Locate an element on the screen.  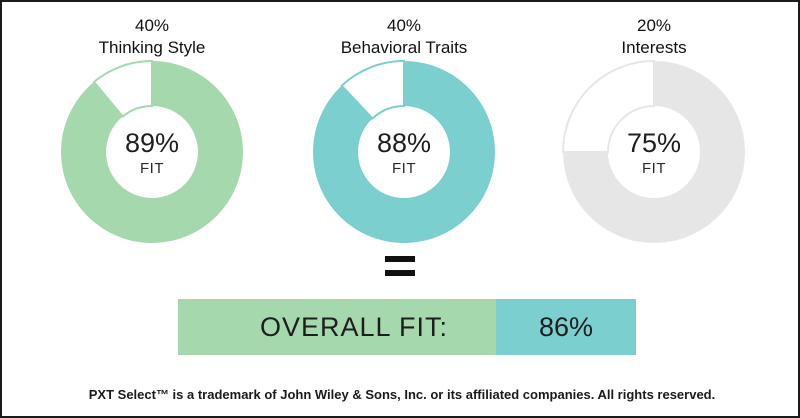
equals-bar-bottom is located at coordinates (400, 273).